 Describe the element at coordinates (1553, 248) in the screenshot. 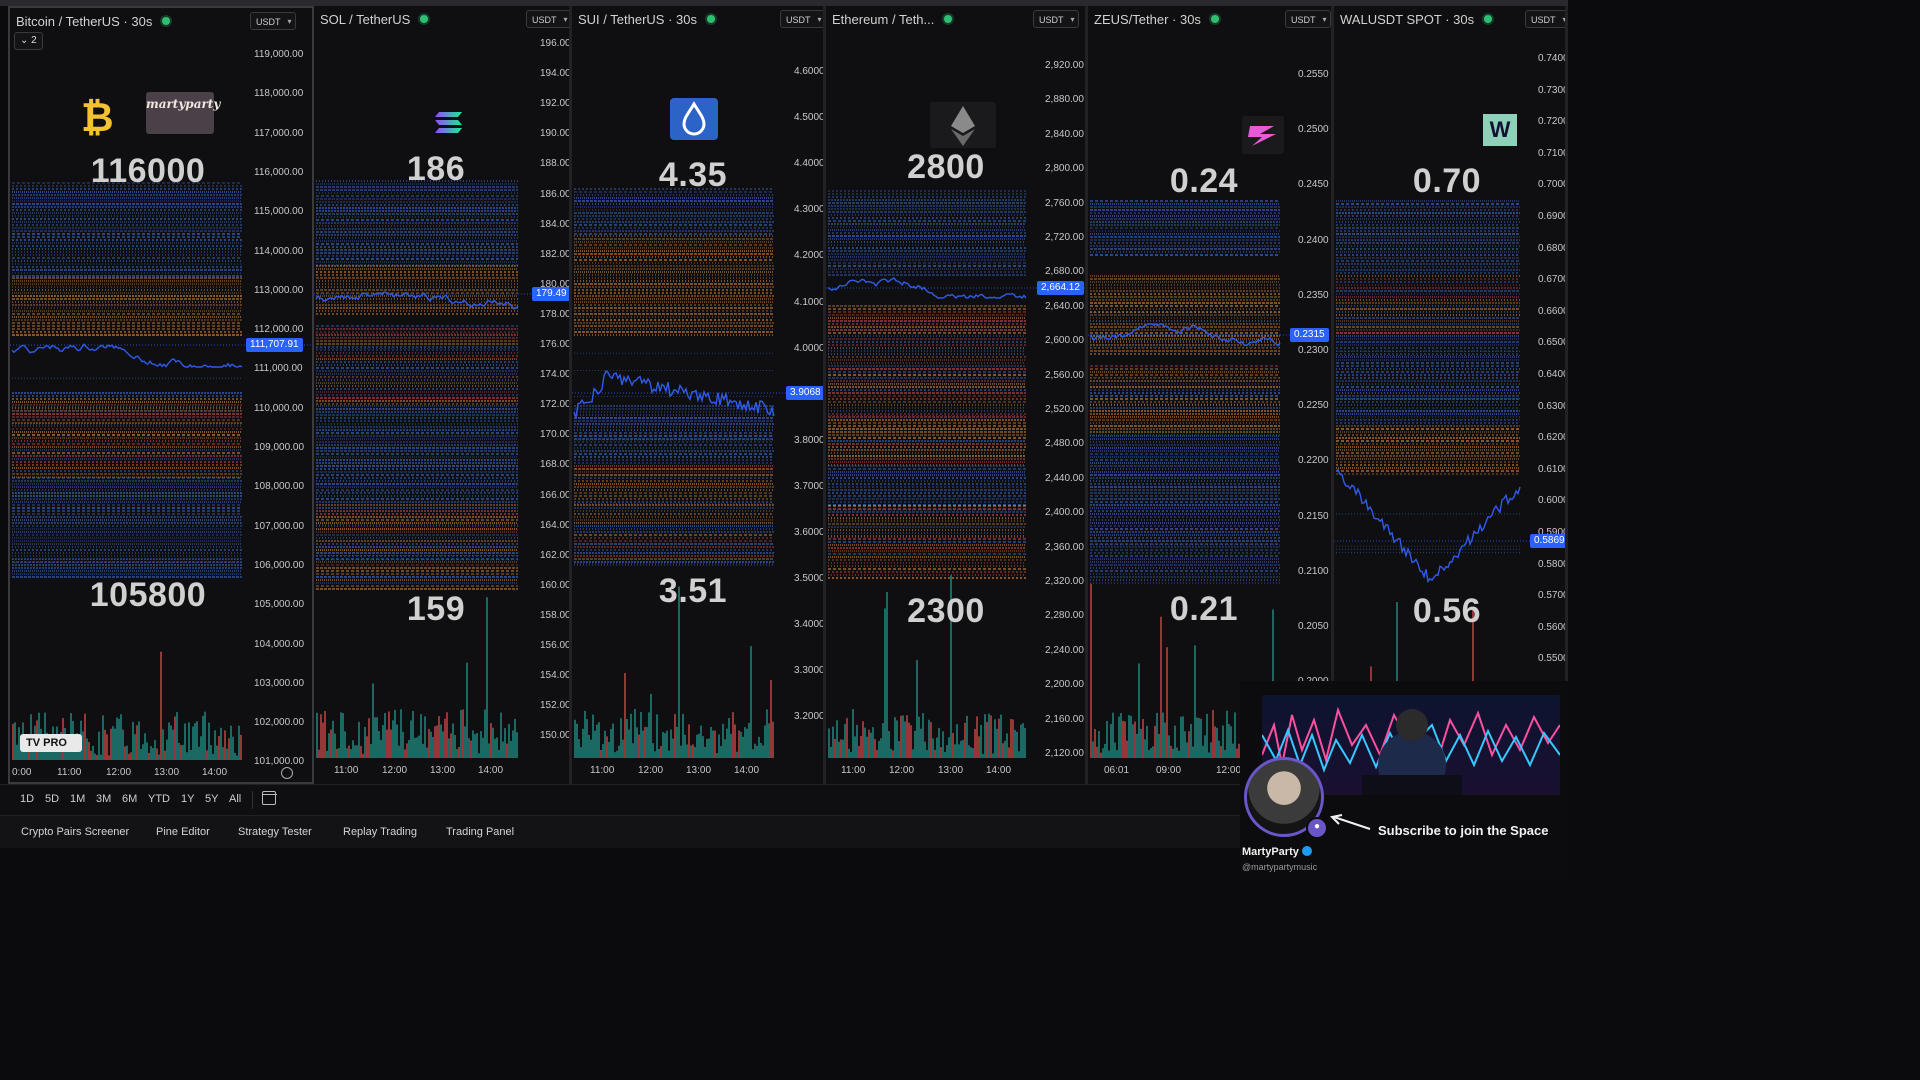

I see `price-axis-tick: 0.6800` at that location.